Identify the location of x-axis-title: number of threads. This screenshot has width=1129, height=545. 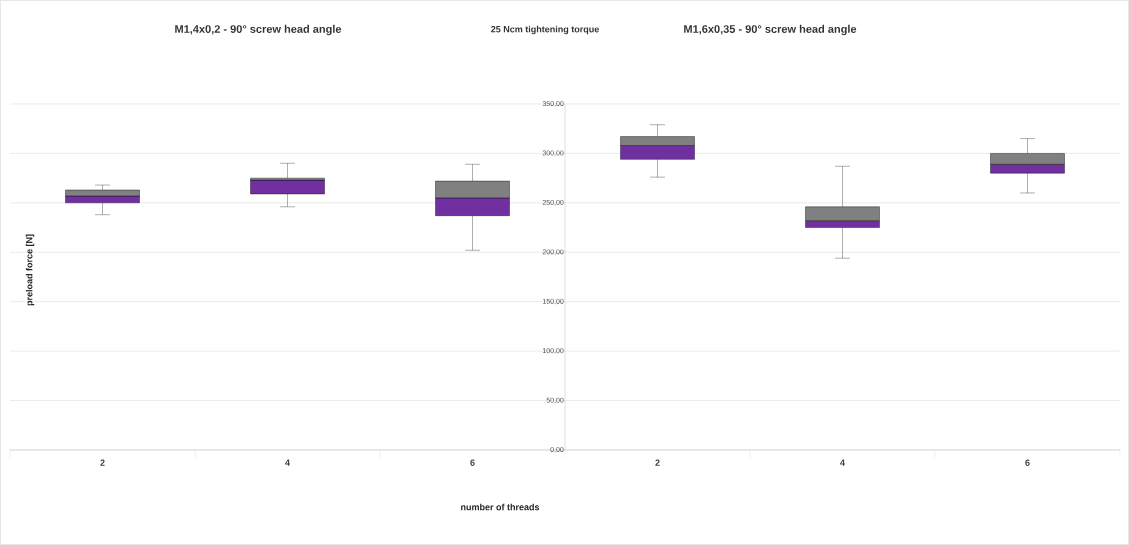
(500, 507).